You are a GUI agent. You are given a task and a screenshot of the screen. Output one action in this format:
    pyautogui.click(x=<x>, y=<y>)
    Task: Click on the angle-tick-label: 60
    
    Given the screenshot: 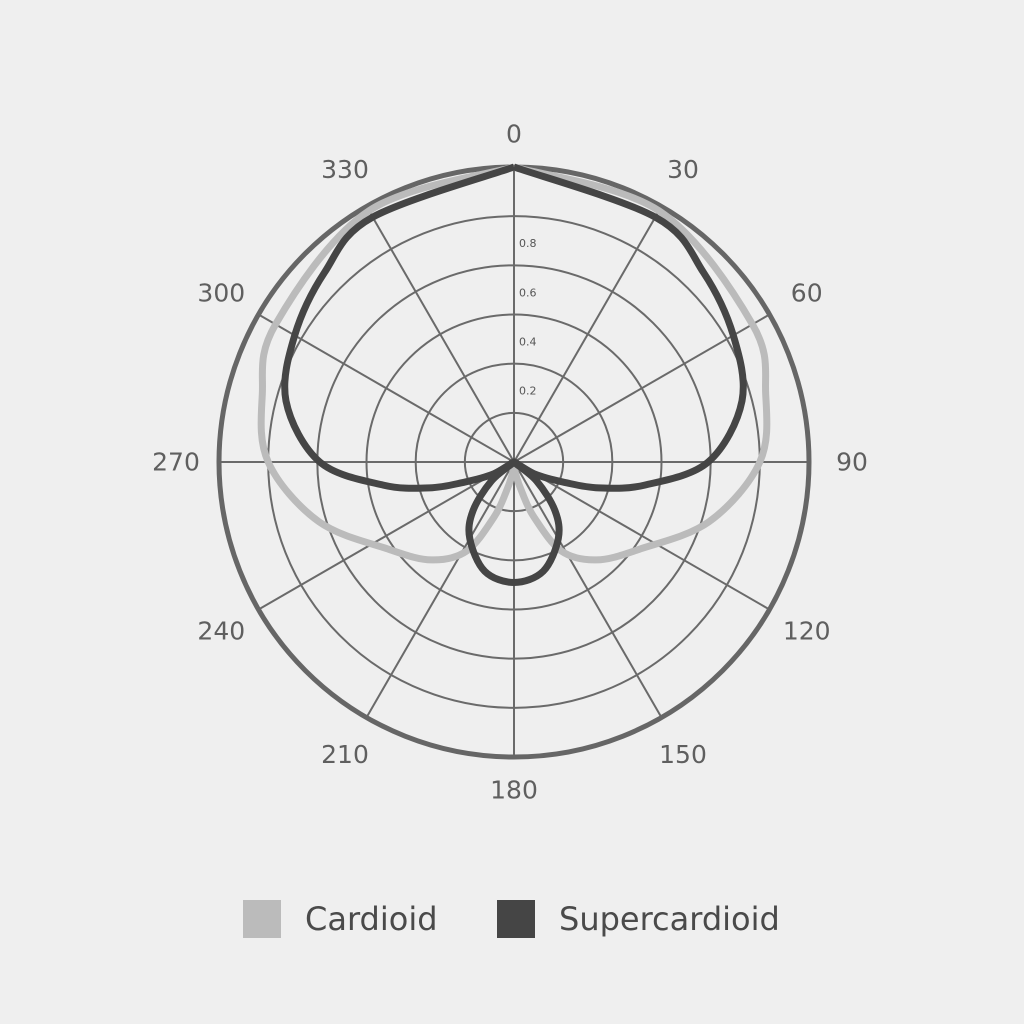 What is the action you would take?
    pyautogui.click(x=807, y=293)
    